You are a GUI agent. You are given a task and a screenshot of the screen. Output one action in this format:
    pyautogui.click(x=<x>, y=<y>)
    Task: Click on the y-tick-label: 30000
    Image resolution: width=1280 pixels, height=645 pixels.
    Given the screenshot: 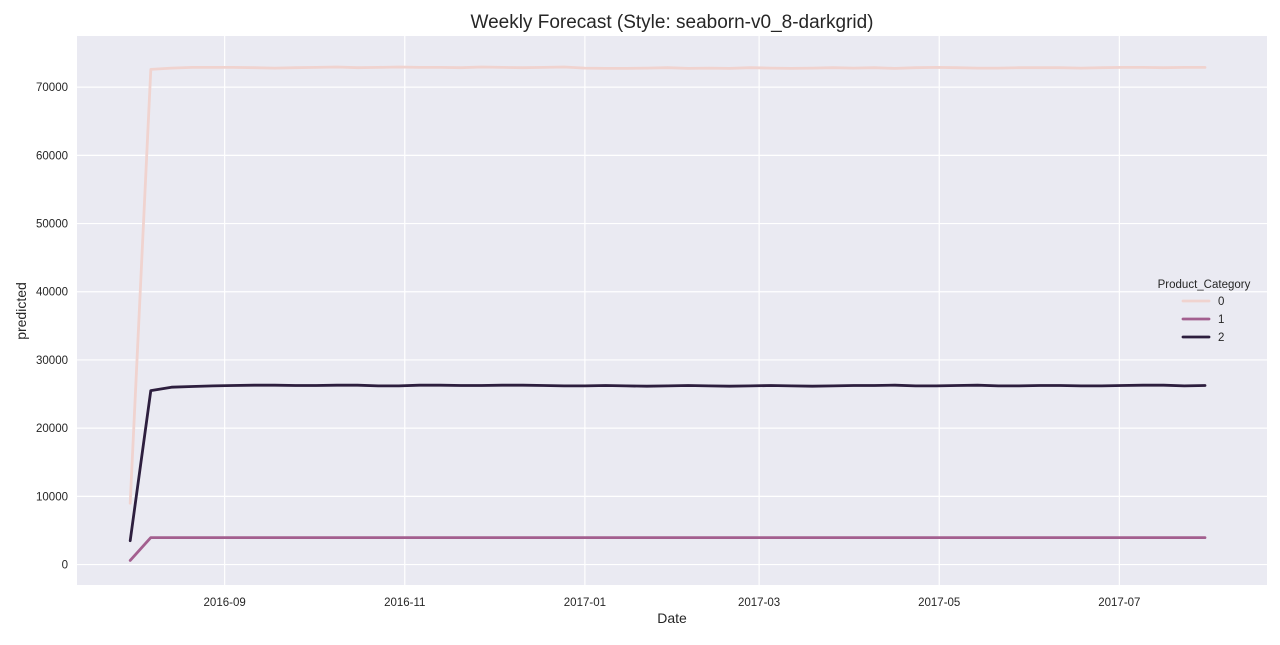 What is the action you would take?
    pyautogui.click(x=52, y=361)
    